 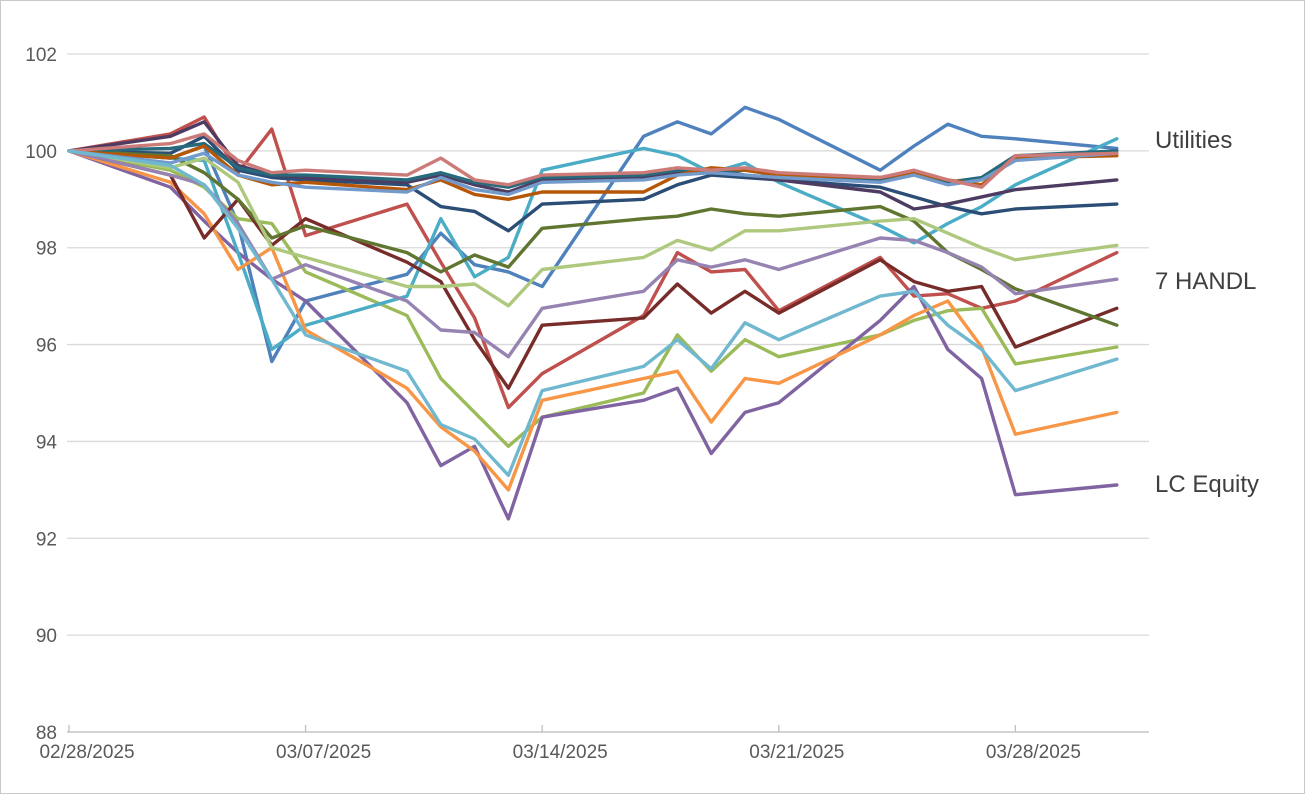 I want to click on series-label-utilities: Utilities, so click(x=1194, y=141).